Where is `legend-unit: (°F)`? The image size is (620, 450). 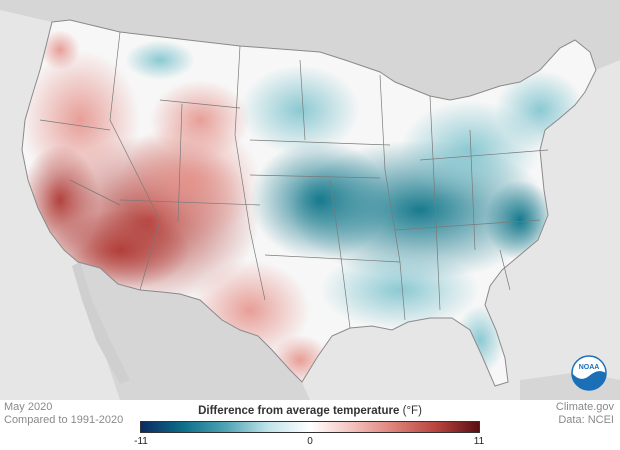
legend-unit: (°F) is located at coordinates (412, 411).